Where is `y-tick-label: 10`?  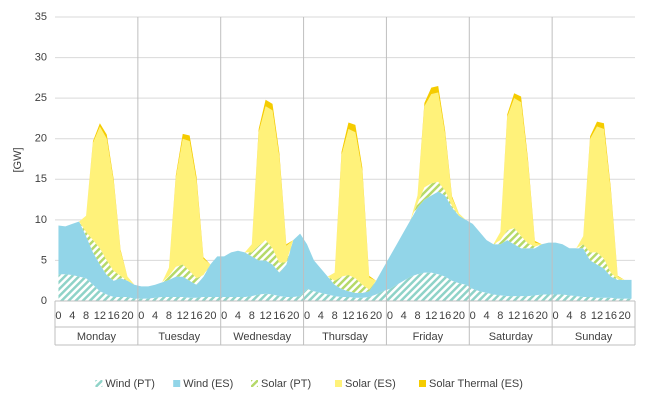
y-tick-label: 10 is located at coordinates (41, 220).